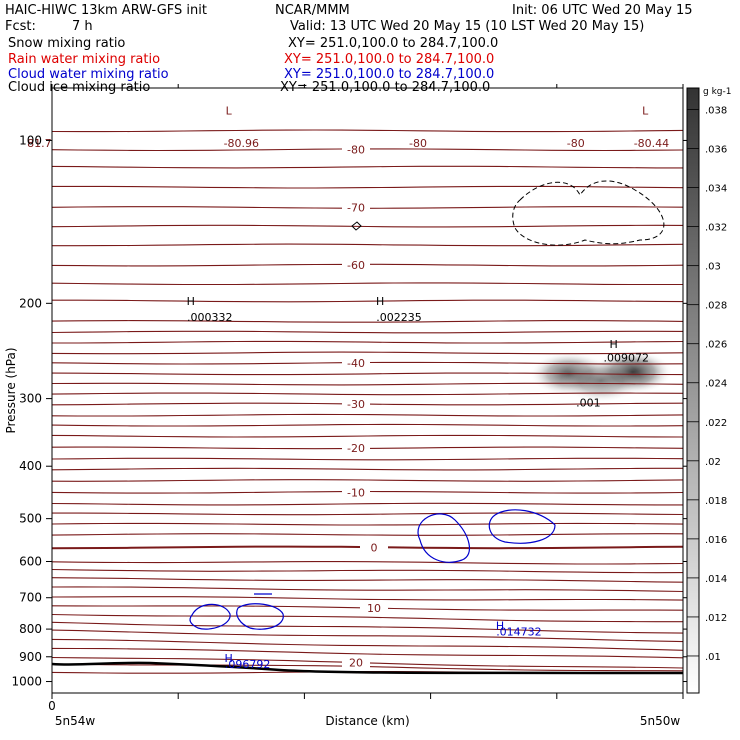 This screenshot has height=740, width=740. I want to click on colorbar-tick-label-11: .032, so click(716, 228).